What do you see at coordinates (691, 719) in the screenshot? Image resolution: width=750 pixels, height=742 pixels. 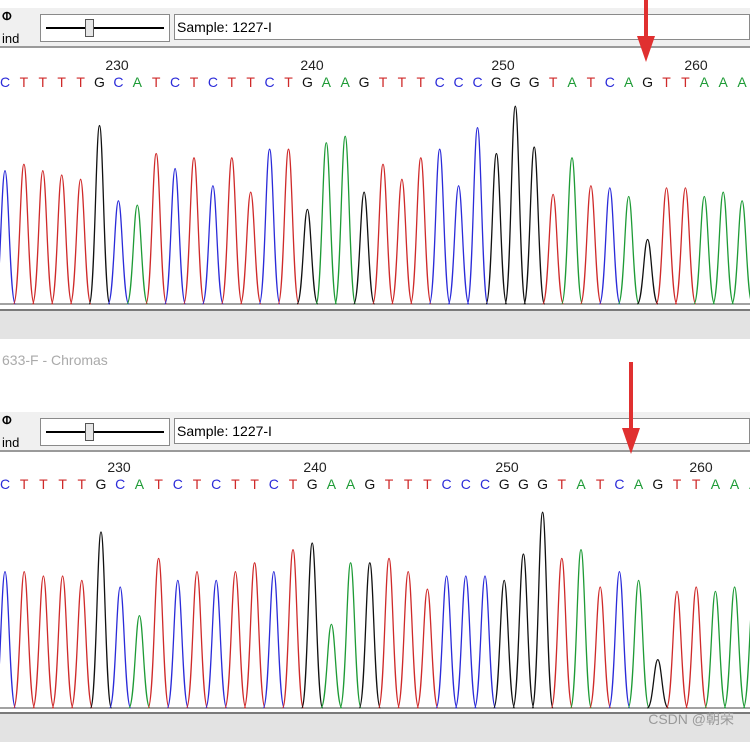 I see `watermark: CSDN @朝荣` at bounding box center [691, 719].